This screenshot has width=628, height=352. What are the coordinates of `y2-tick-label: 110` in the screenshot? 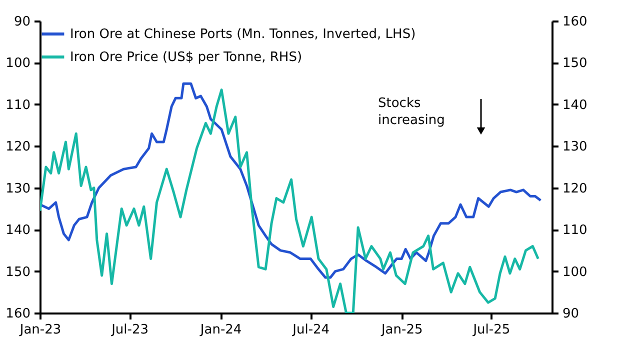 It's located at (575, 230).